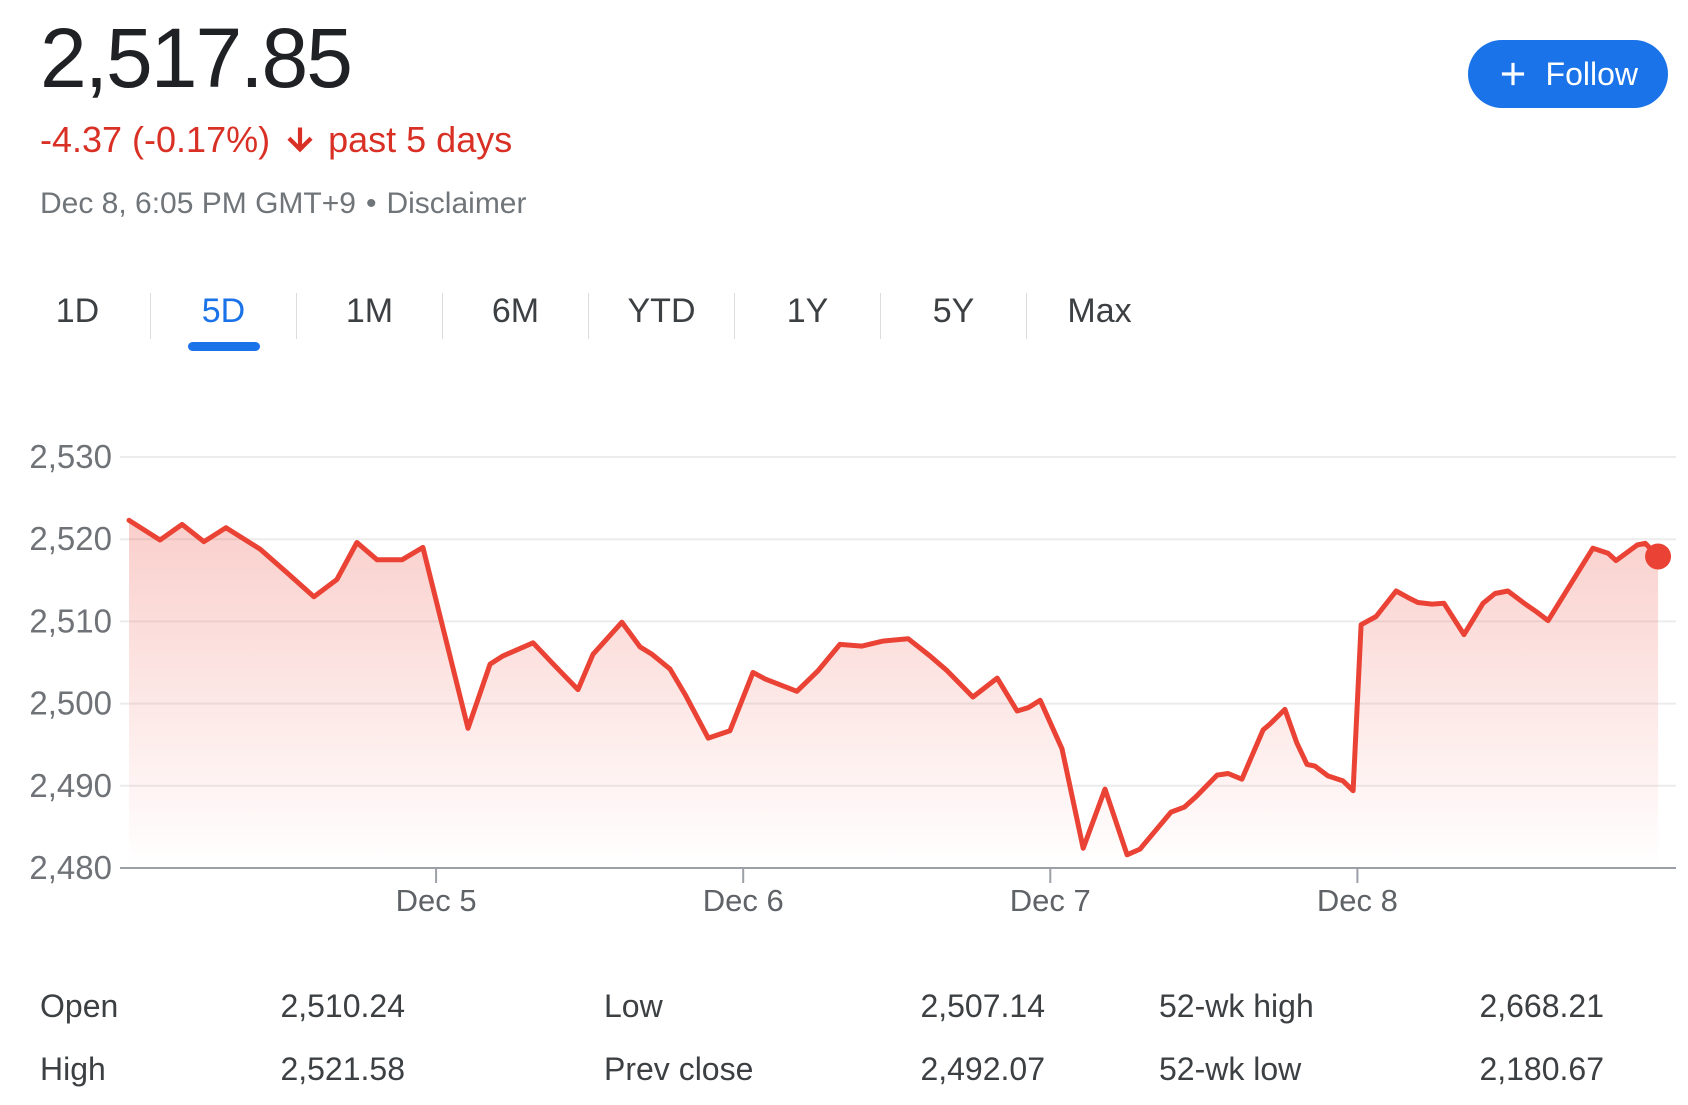 The width and height of the screenshot is (1688, 1105). What do you see at coordinates (155, 140) in the screenshot?
I see `change-value: -4.37 (-0.17%)` at bounding box center [155, 140].